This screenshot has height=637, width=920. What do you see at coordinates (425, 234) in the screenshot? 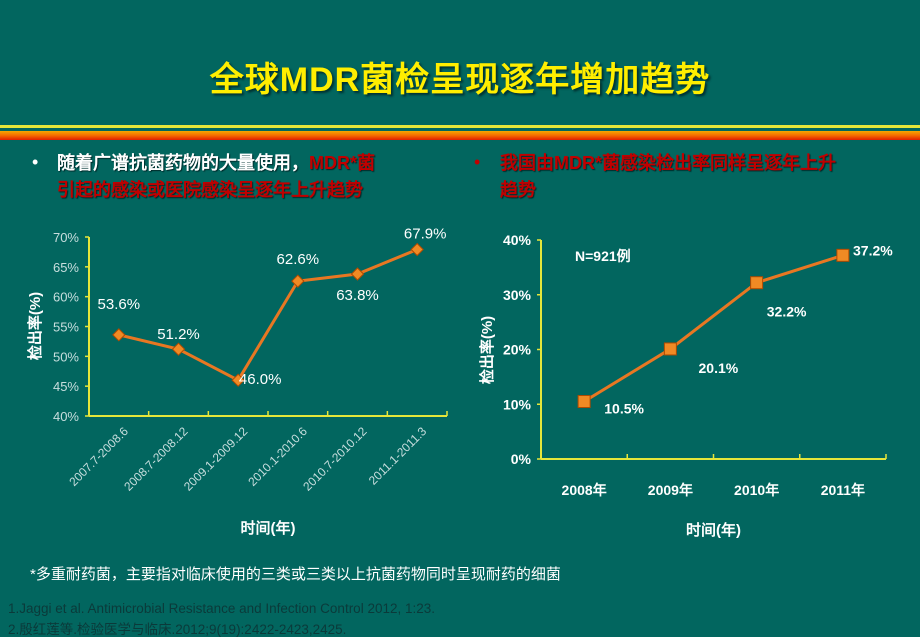
I see `chart-0-data-label: 67.9%` at bounding box center [425, 234].